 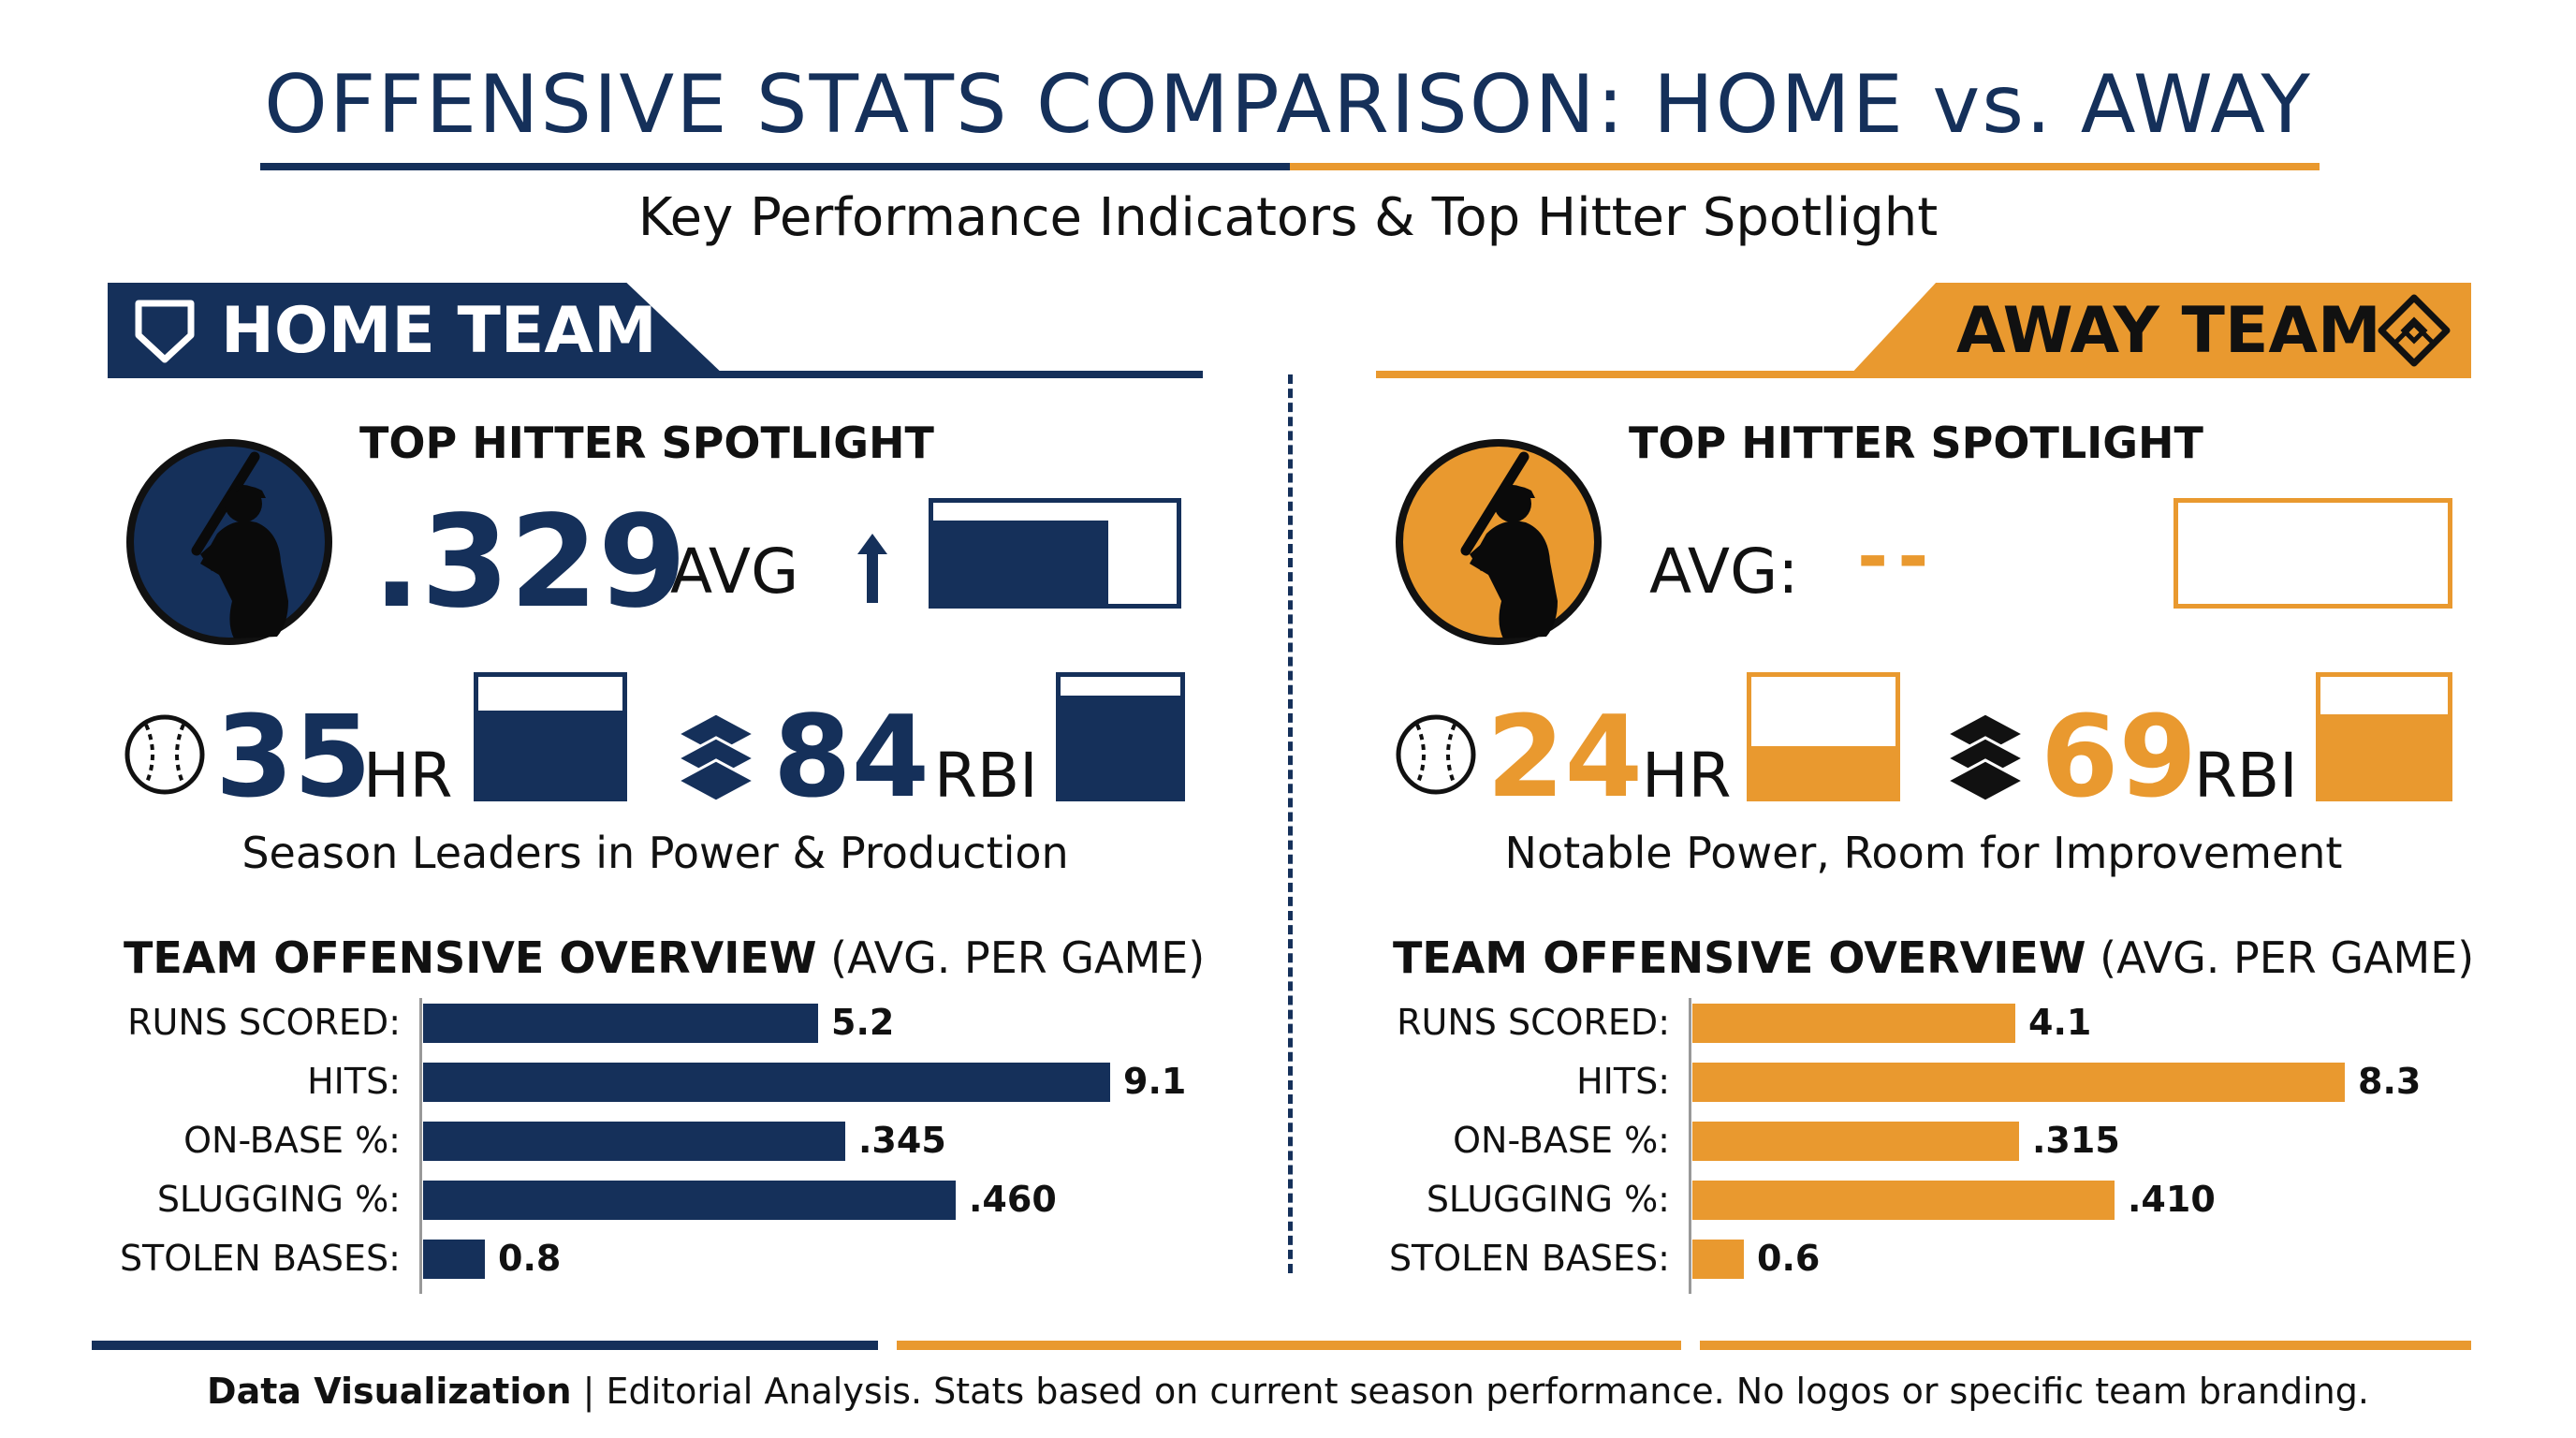 I want to click on away-bar-value: .410, so click(x=2172, y=1199).